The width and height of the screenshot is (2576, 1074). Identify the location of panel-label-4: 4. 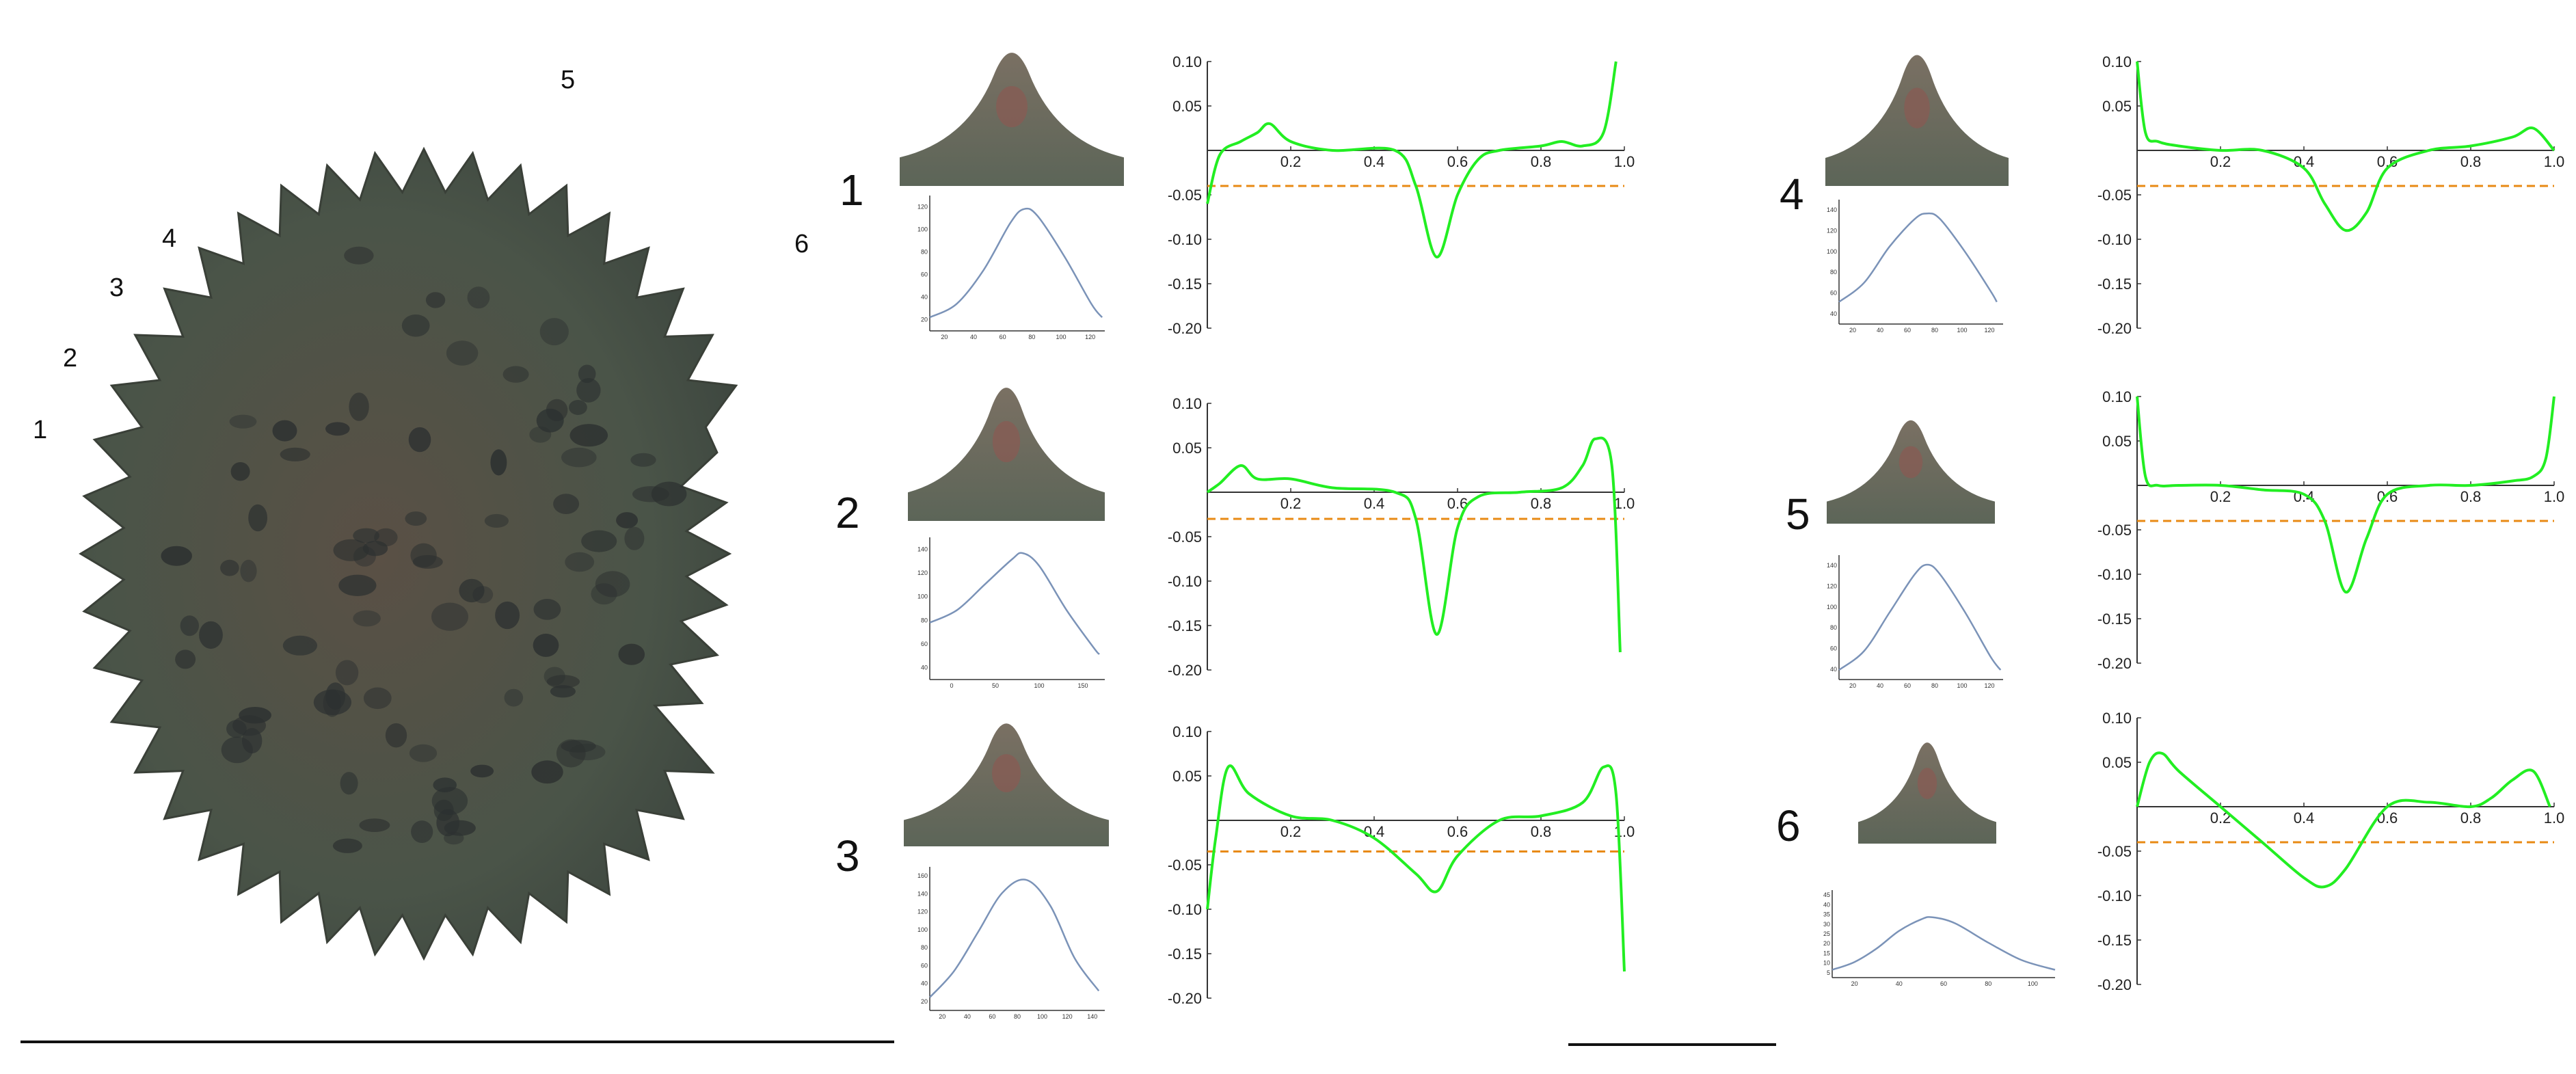
(1792, 194).